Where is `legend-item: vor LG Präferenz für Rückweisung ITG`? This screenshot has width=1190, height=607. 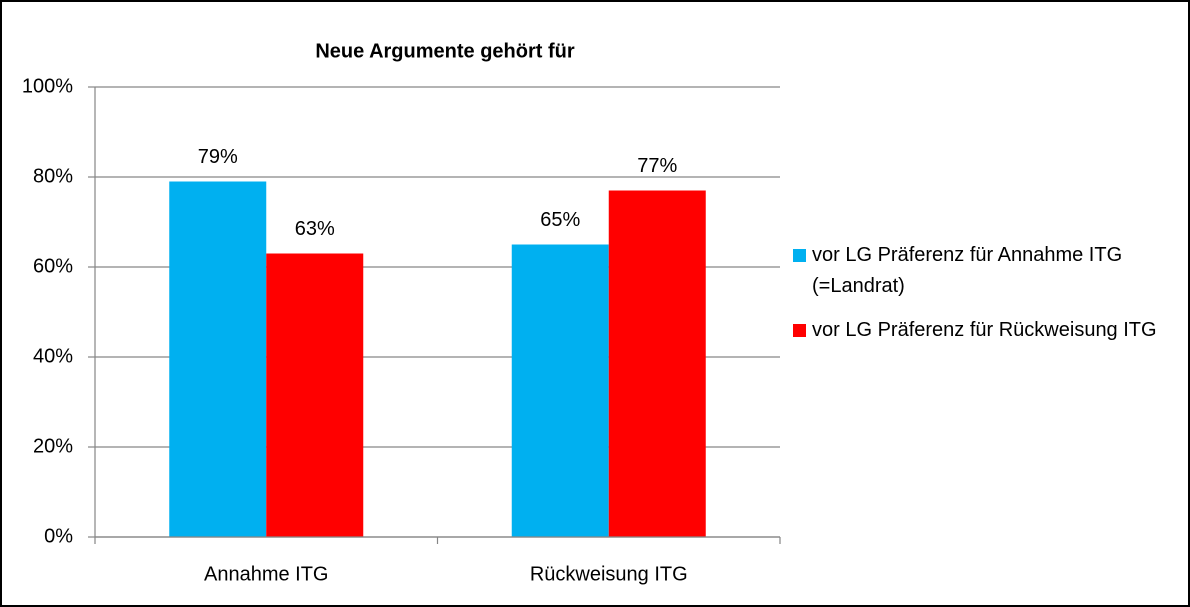 legend-item: vor LG Präferenz für Rückweisung ITG is located at coordinates (983, 330).